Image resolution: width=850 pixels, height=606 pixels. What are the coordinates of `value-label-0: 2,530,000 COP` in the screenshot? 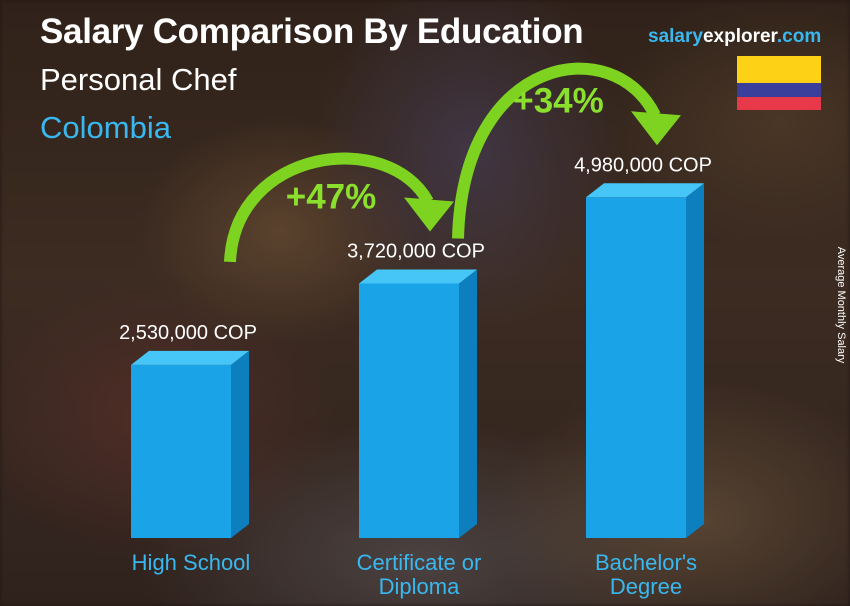 It's located at (188, 333).